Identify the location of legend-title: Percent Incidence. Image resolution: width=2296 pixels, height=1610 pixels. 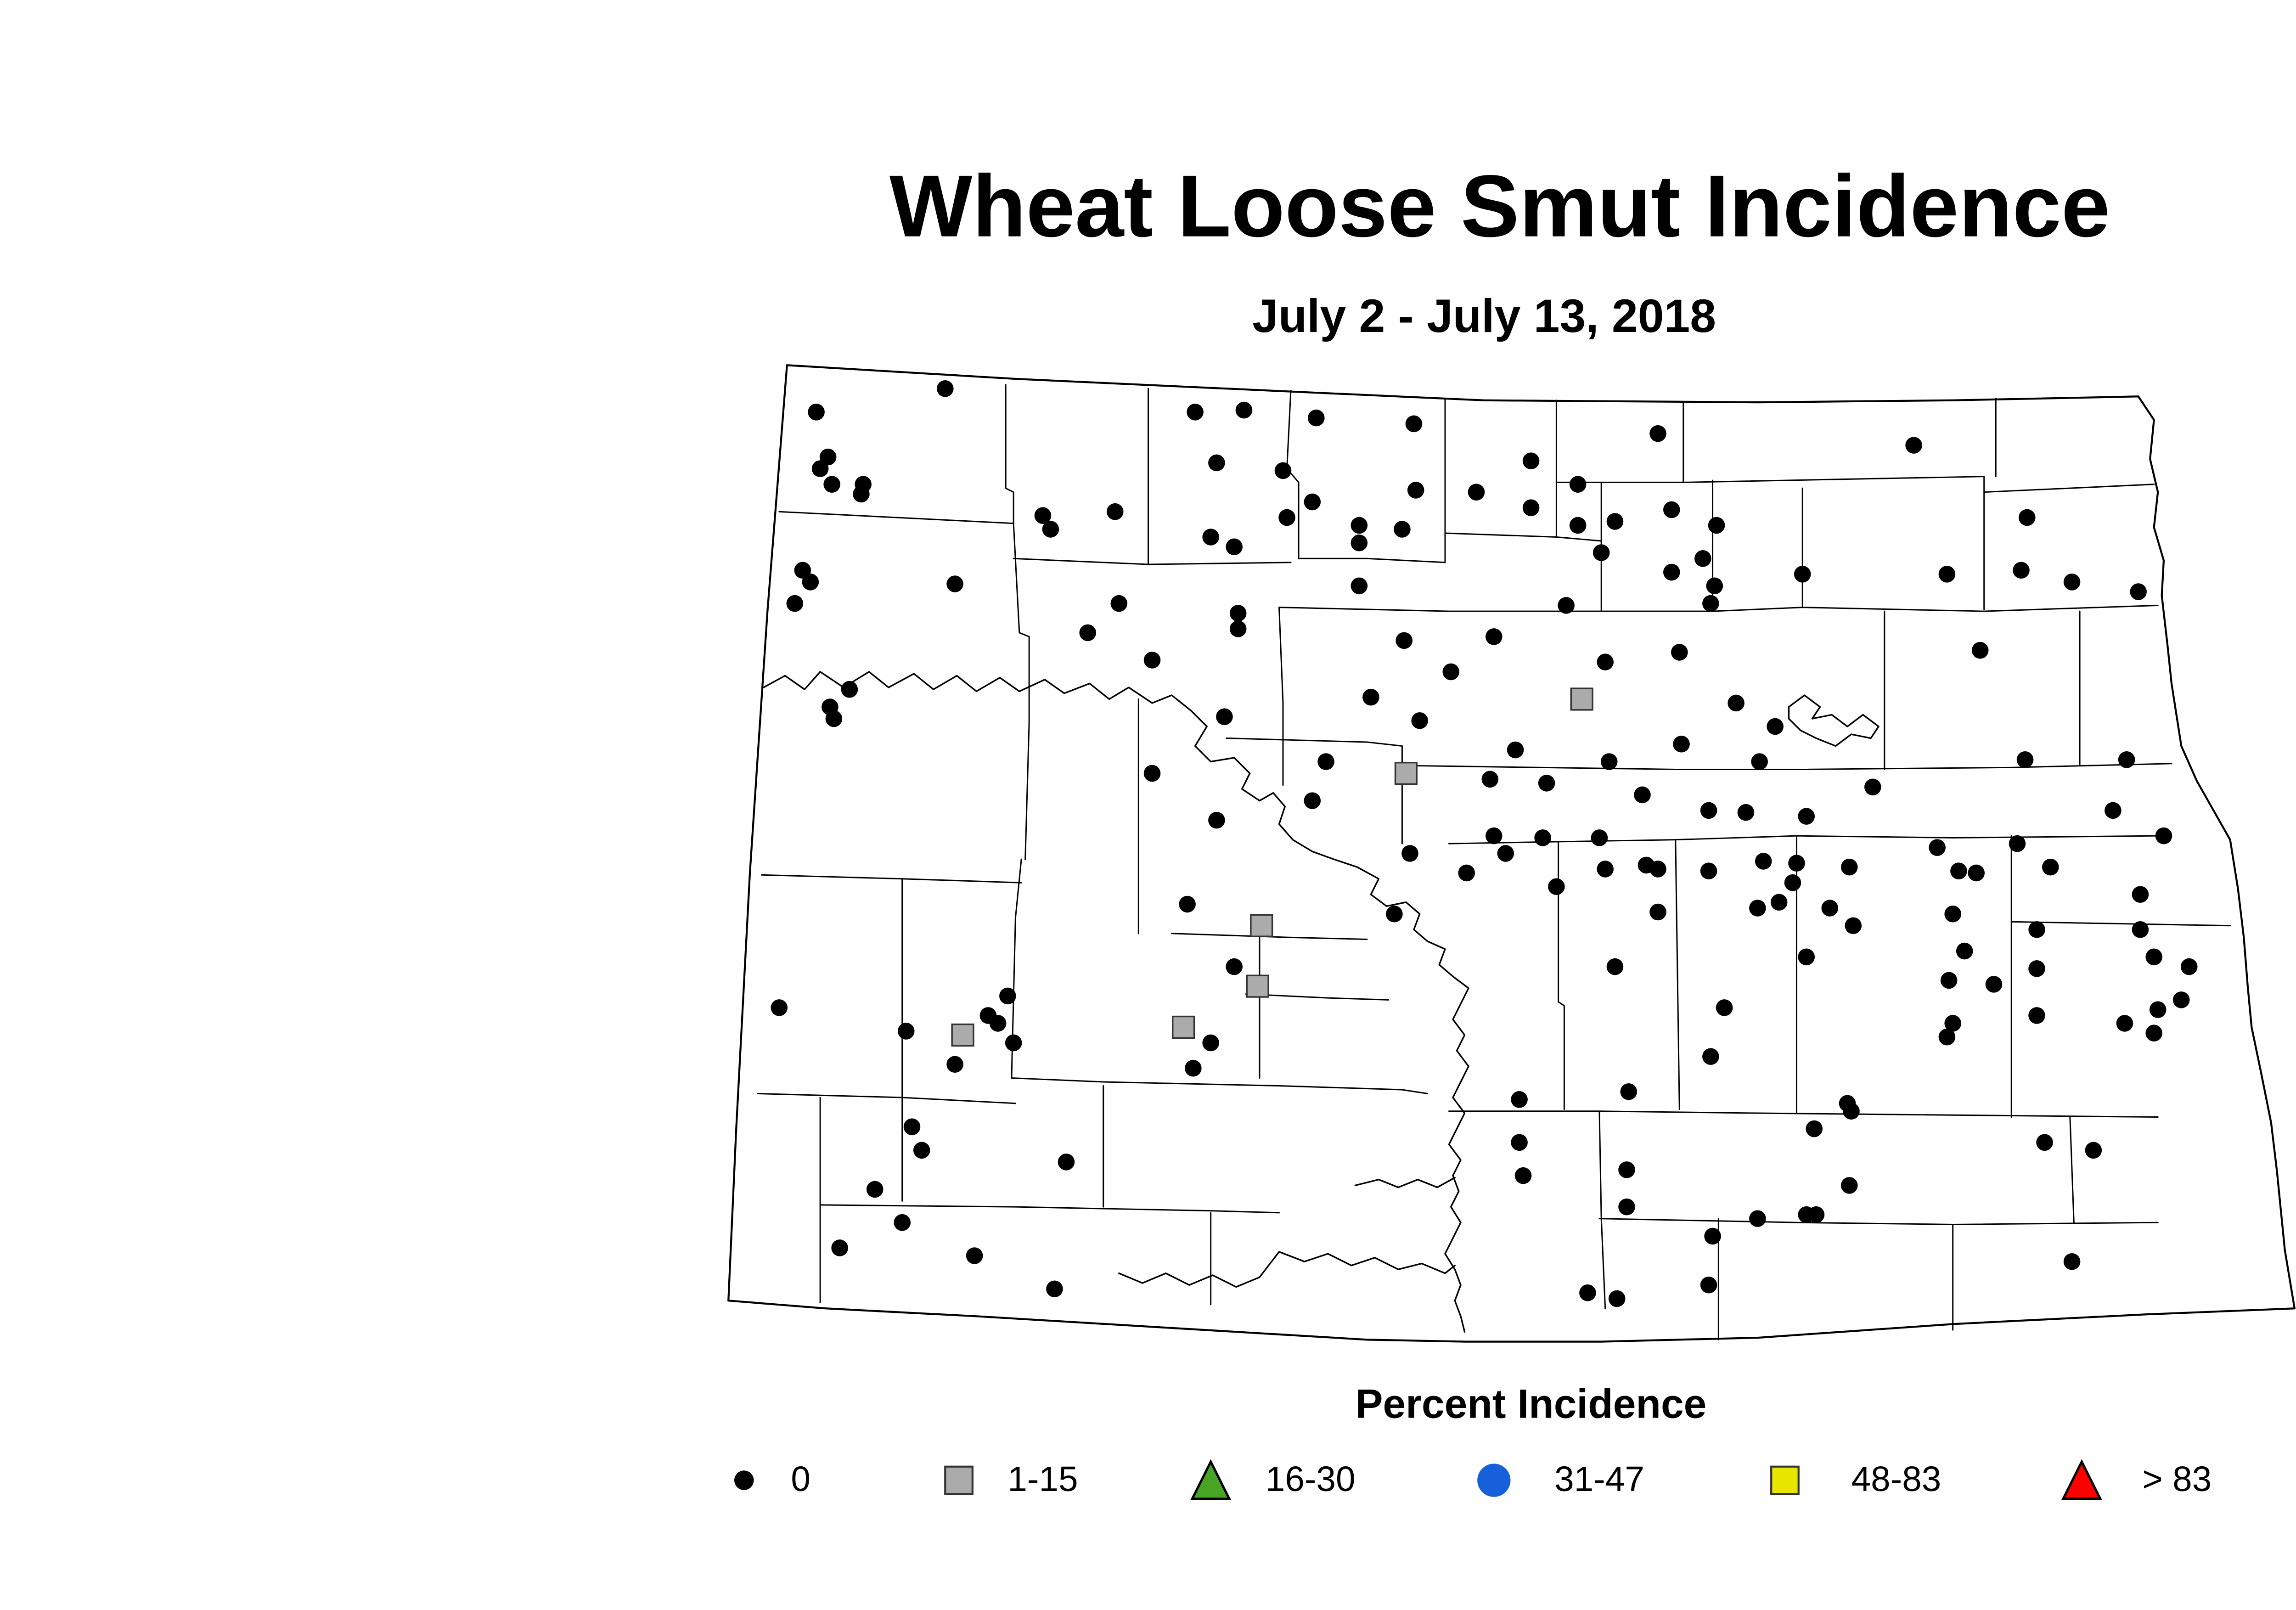
(1531, 1405).